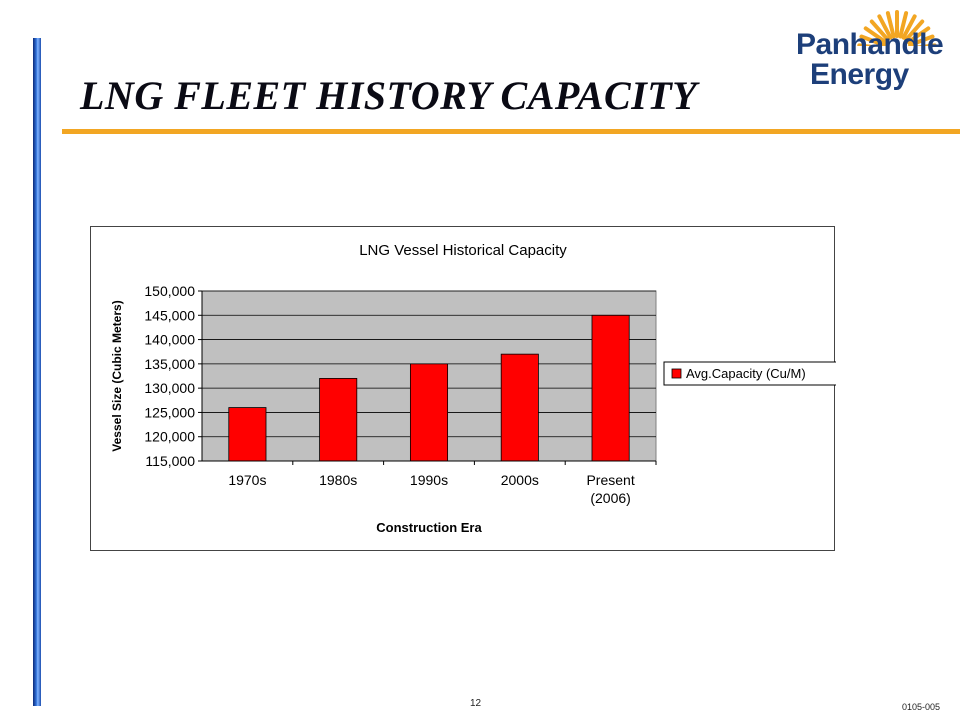 The image size is (960, 720). What do you see at coordinates (463, 250) in the screenshot?
I see `chart-title: LNG Vessel Historical Capacity` at bounding box center [463, 250].